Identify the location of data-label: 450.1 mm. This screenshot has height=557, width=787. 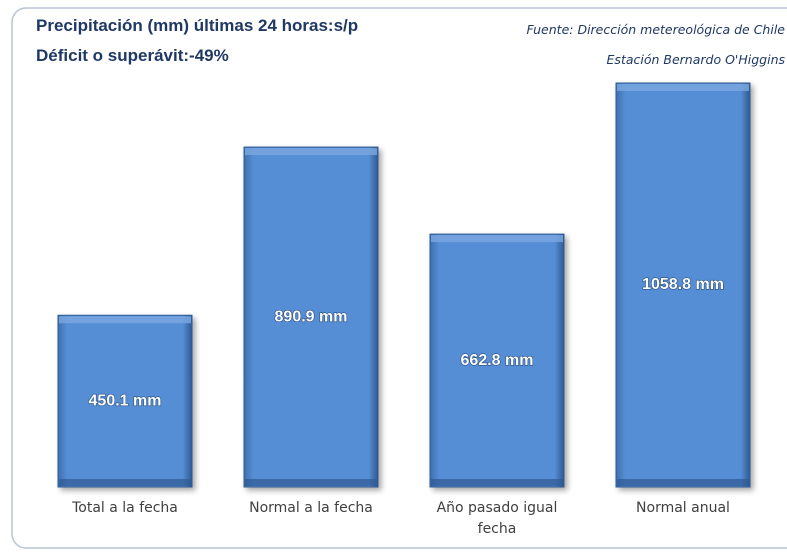
(125, 400).